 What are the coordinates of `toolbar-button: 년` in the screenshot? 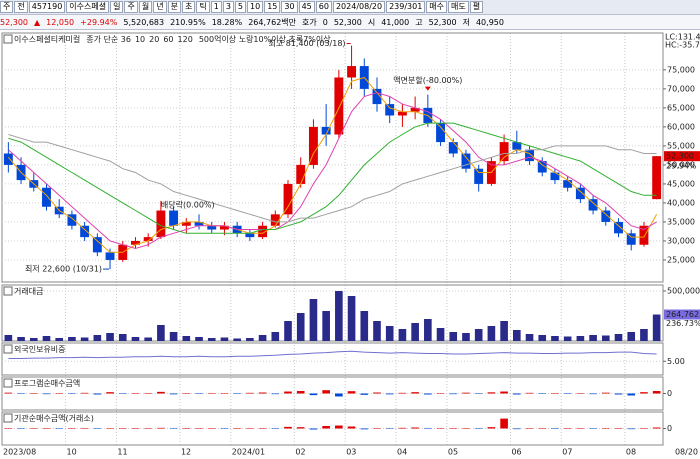 It's located at (160, 7).